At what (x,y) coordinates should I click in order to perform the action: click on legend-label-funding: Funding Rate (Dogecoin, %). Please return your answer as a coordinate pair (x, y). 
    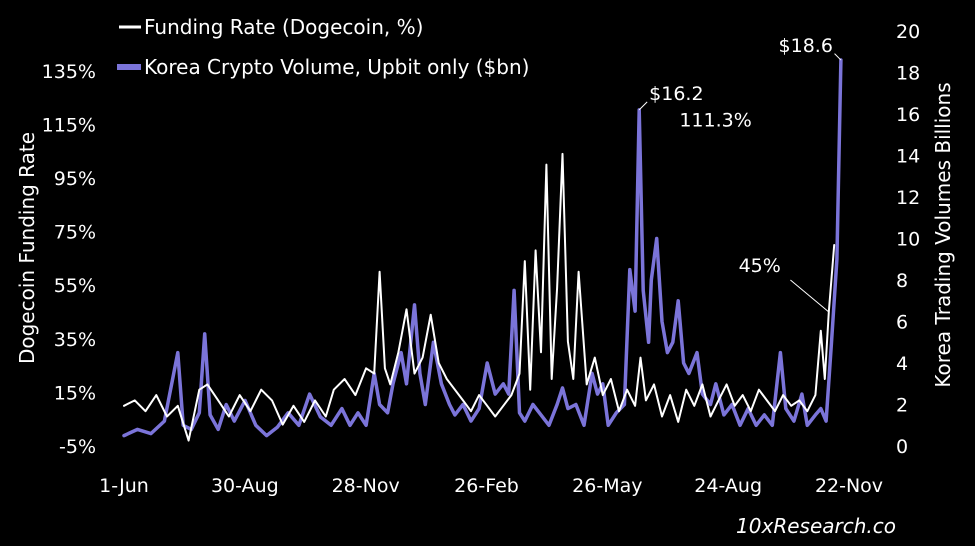
    Looking at the image, I should click on (283, 27).